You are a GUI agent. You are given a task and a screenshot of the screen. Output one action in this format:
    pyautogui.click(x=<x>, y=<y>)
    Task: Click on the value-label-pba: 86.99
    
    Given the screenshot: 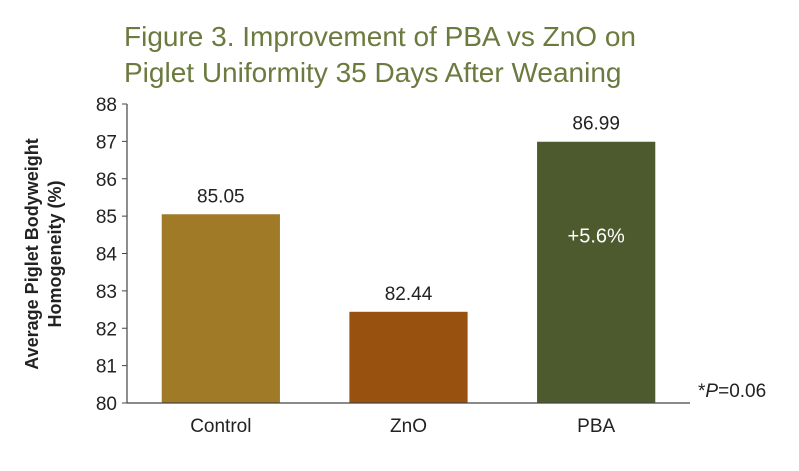 What is the action you would take?
    pyautogui.click(x=596, y=124)
    